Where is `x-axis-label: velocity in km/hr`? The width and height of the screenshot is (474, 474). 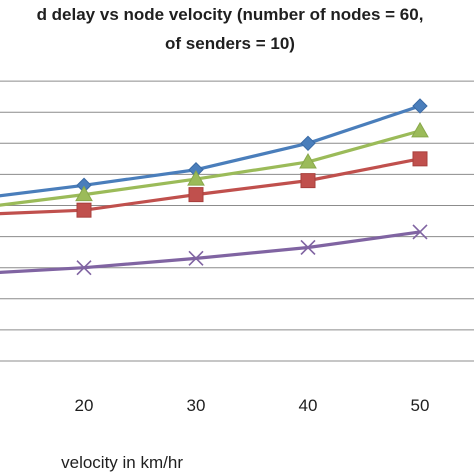
x-axis-label: velocity in km/hr is located at coordinates (122, 462).